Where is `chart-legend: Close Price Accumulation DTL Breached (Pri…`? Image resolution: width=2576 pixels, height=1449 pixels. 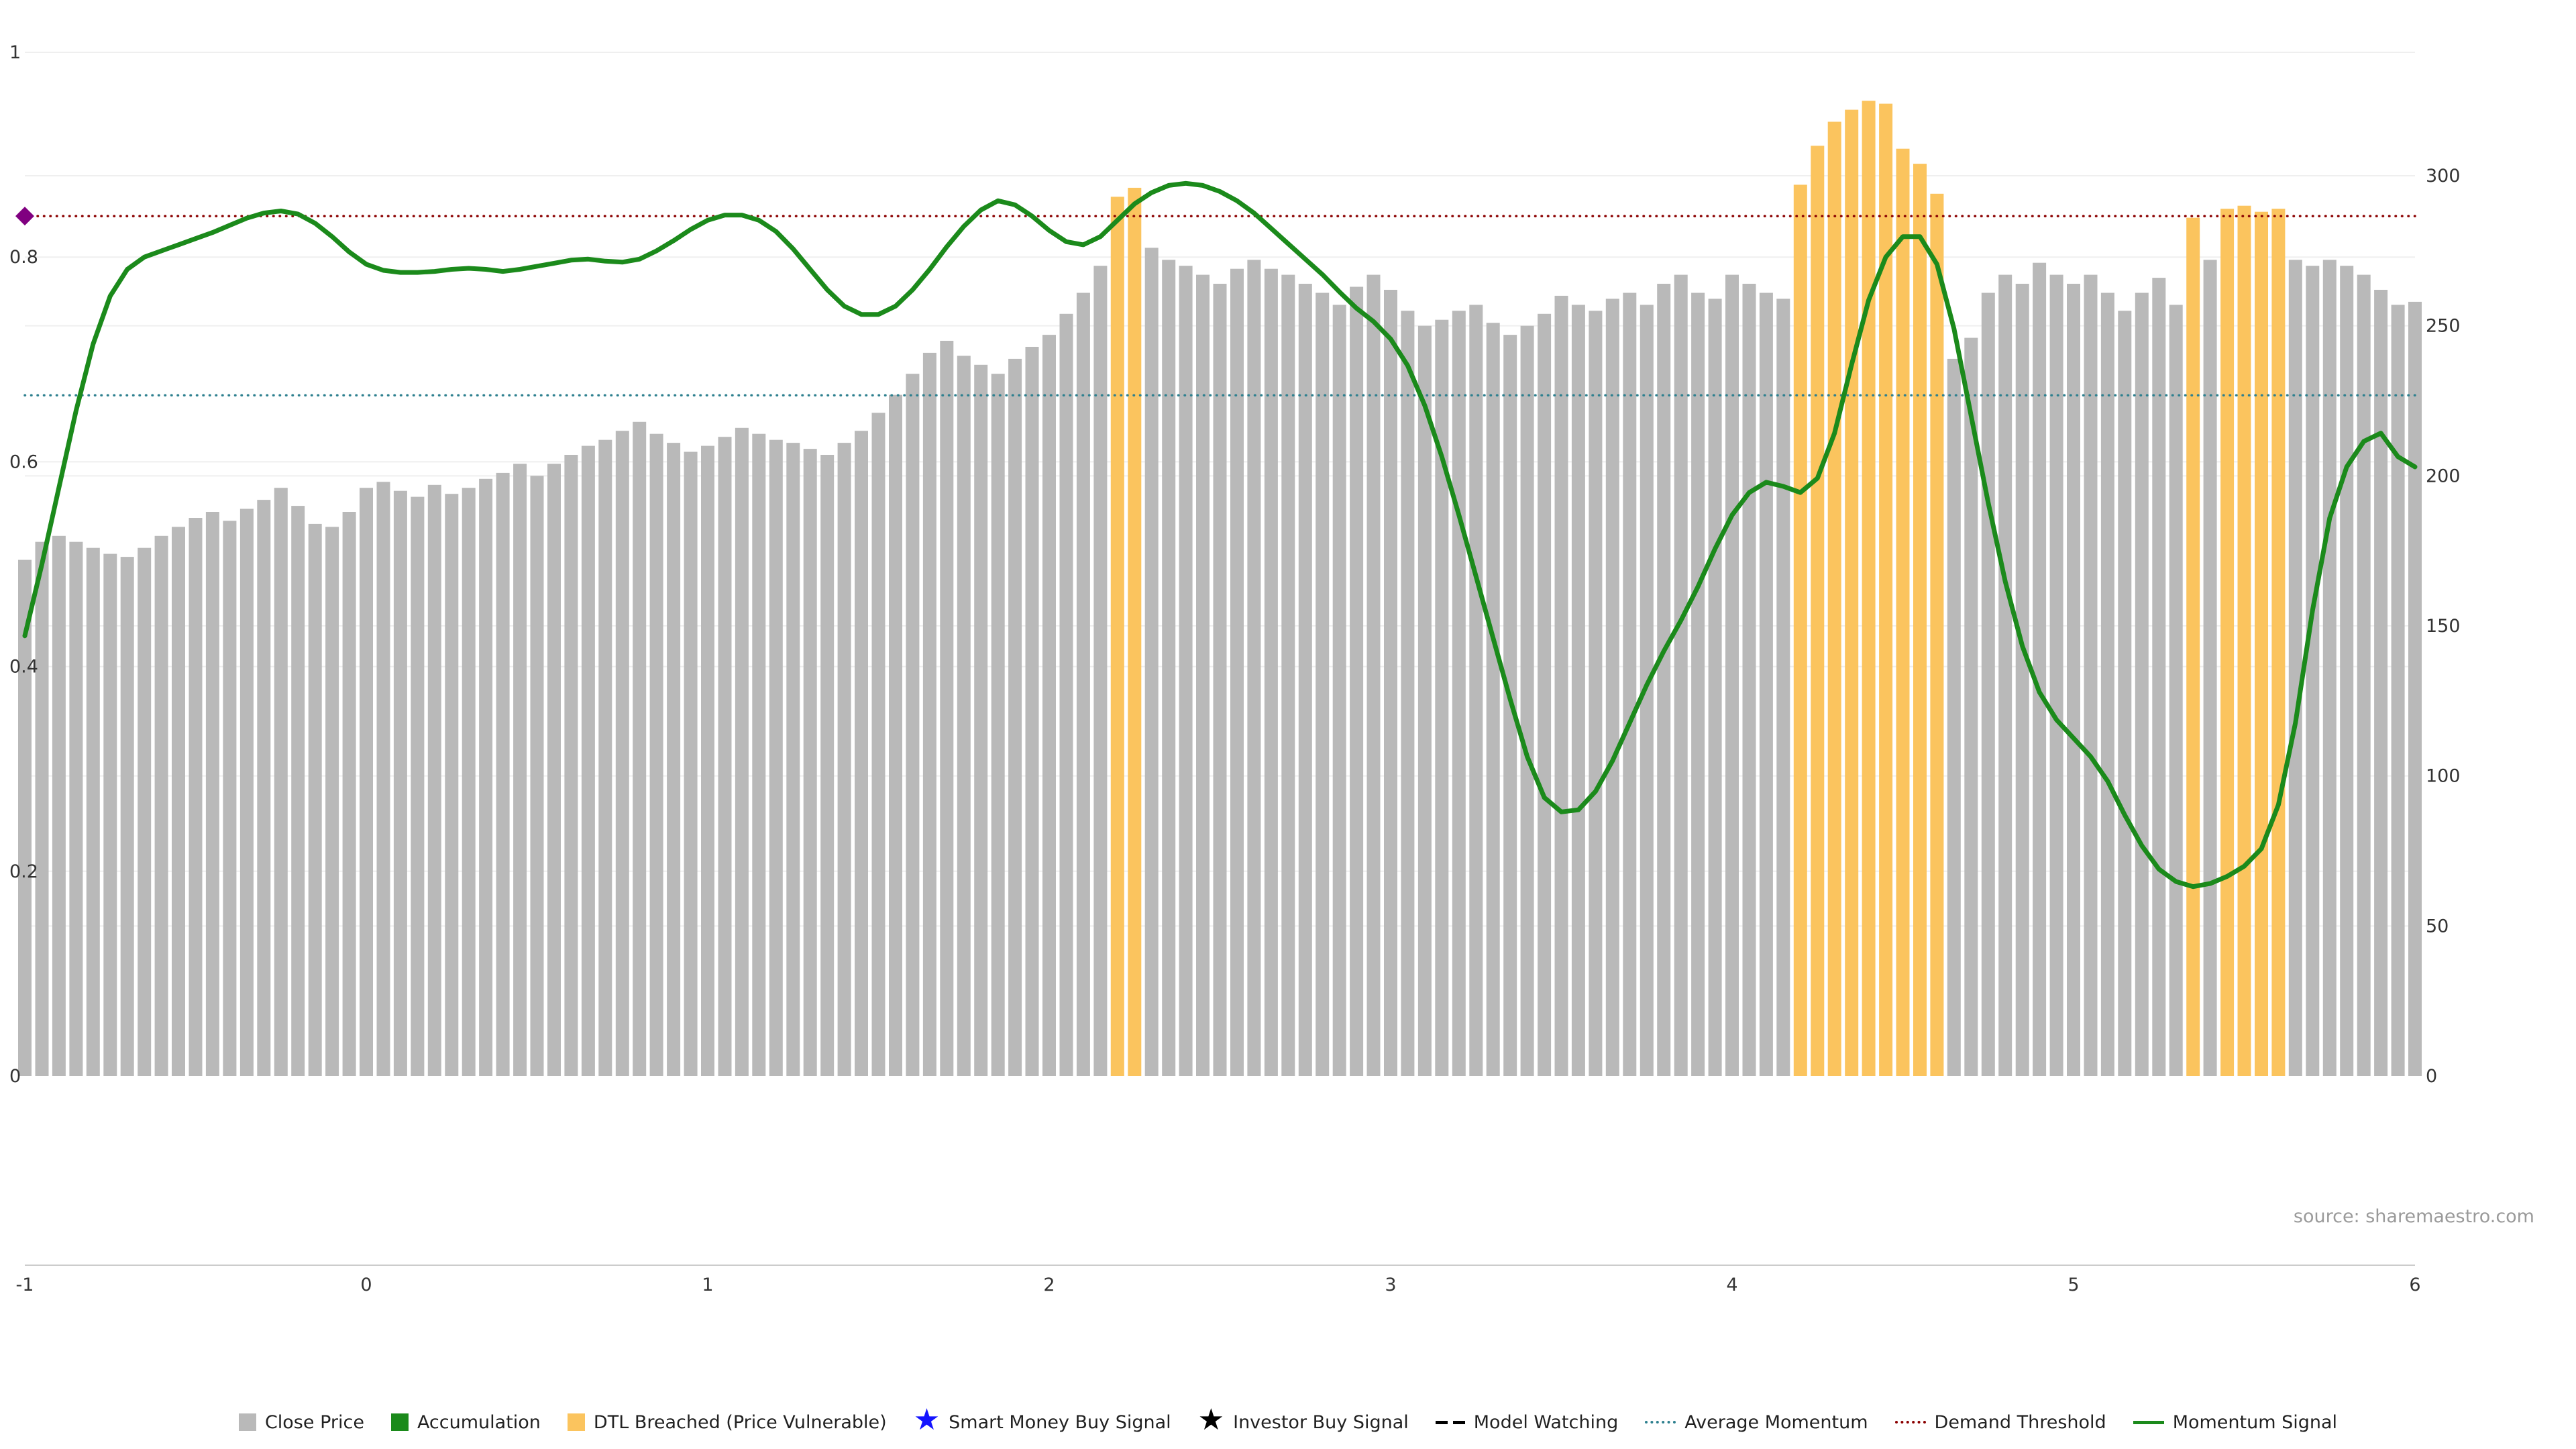
chart-legend: Close Price Accumulation DTL Breached (Pri… is located at coordinates (1288, 1420).